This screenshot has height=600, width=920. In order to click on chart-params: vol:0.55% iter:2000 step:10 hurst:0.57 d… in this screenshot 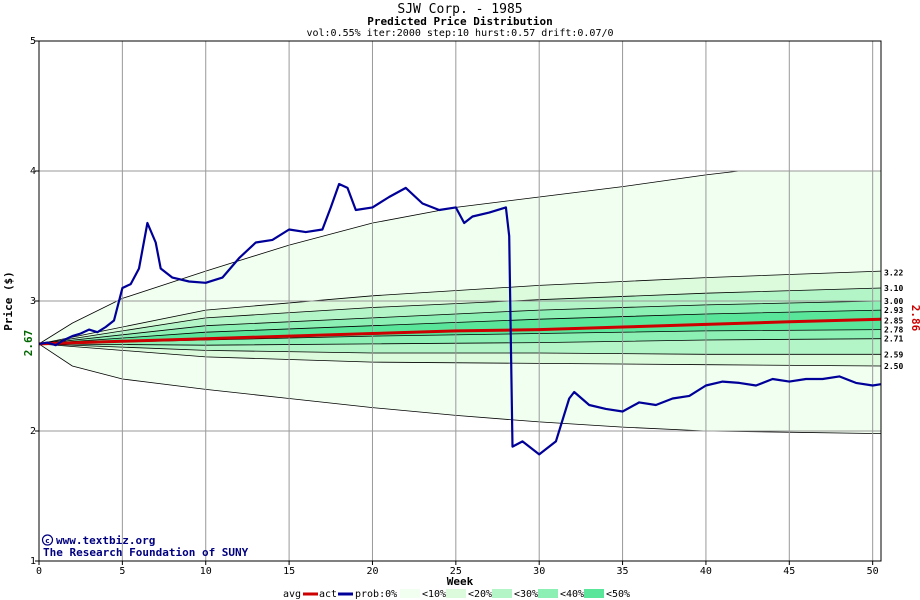, I will do `click(459, 33)`.